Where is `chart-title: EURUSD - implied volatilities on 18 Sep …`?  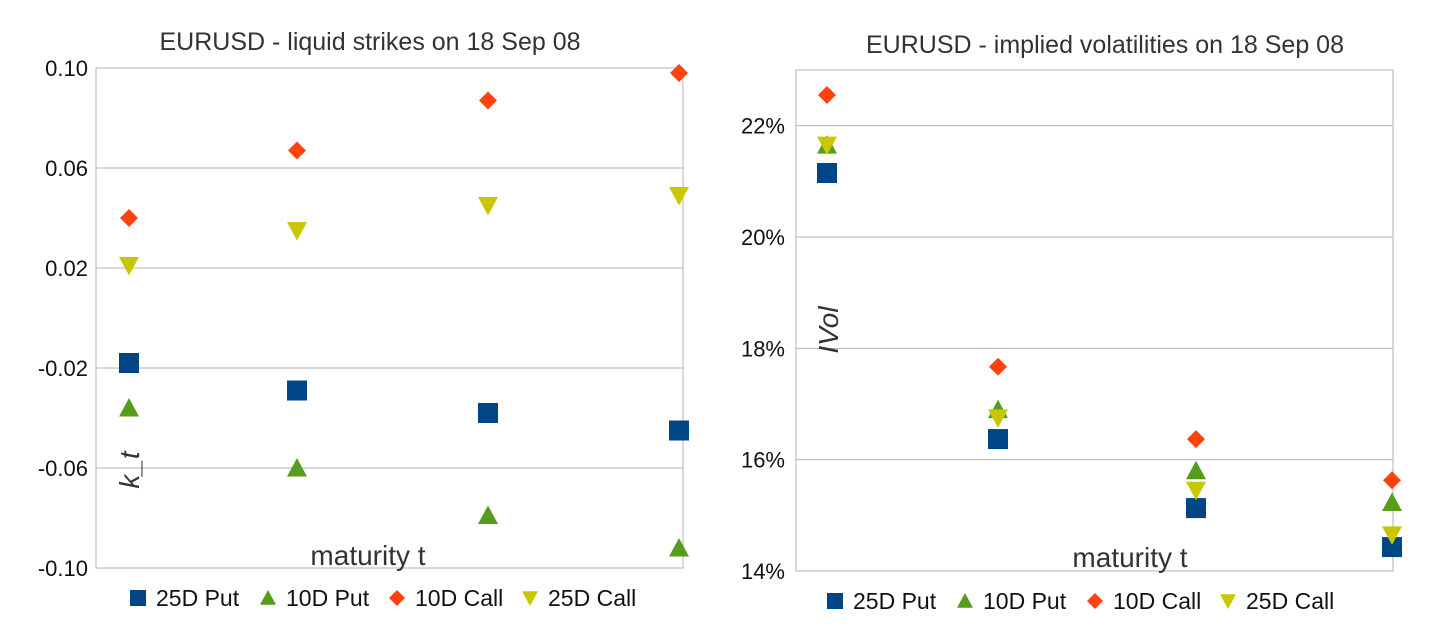
chart-title: EURUSD - implied volatilities on 18 Sep … is located at coordinates (1105, 45).